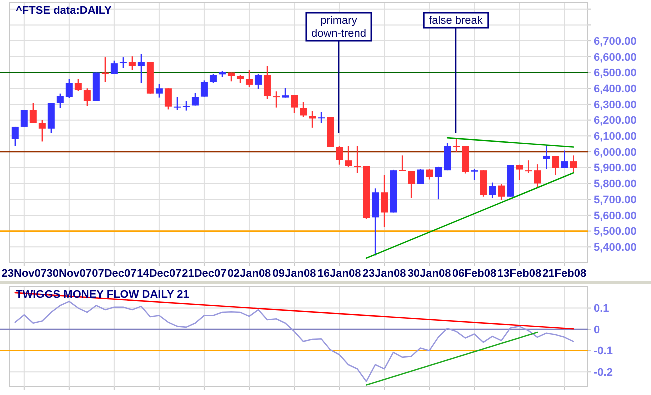 The height and width of the screenshot is (395, 651). I want to click on y-tick-label: 6,300.00, so click(615, 105).